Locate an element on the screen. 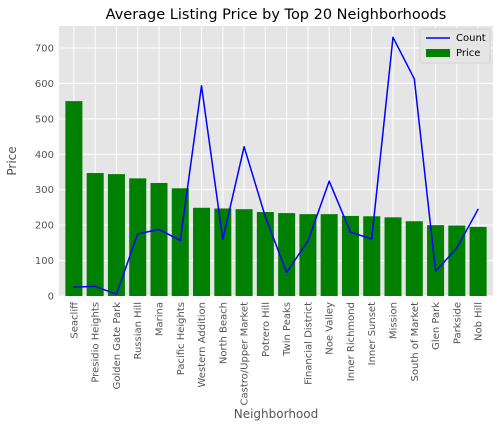 This screenshot has height=434, width=503. x-axis-label: Neighborhood is located at coordinates (276, 414).